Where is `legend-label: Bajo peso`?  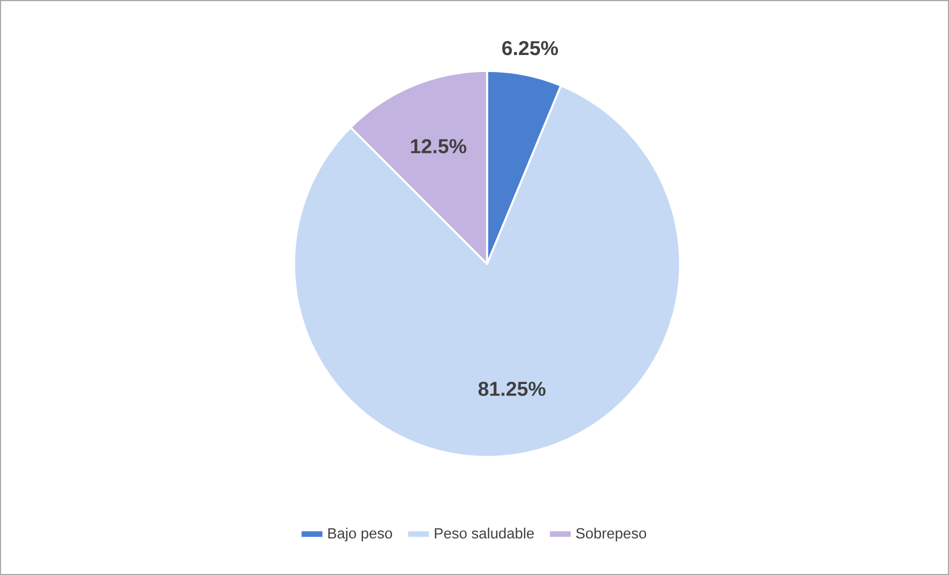
legend-label: Bajo peso is located at coordinates (360, 535).